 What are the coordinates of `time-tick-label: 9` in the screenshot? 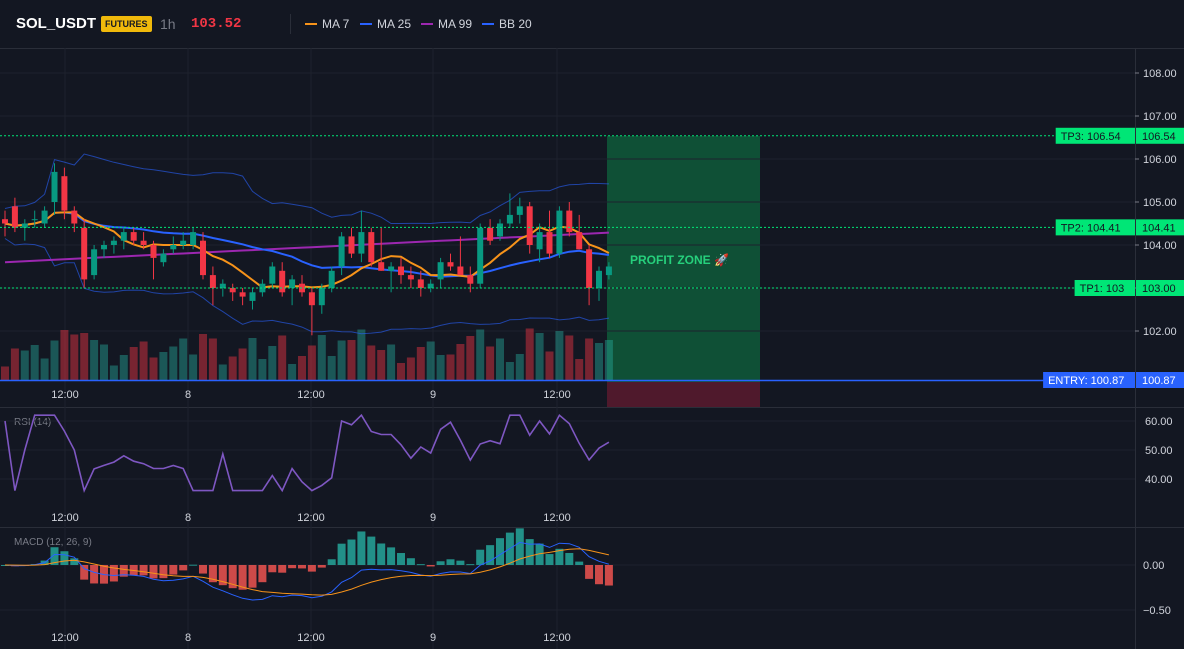 It's located at (433, 395).